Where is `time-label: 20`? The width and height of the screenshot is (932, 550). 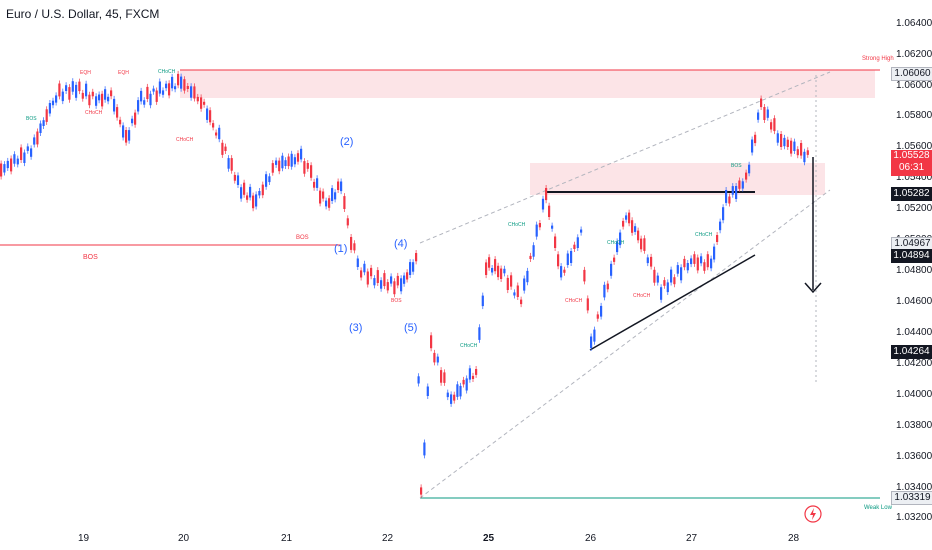
time-label: 20 is located at coordinates (184, 538).